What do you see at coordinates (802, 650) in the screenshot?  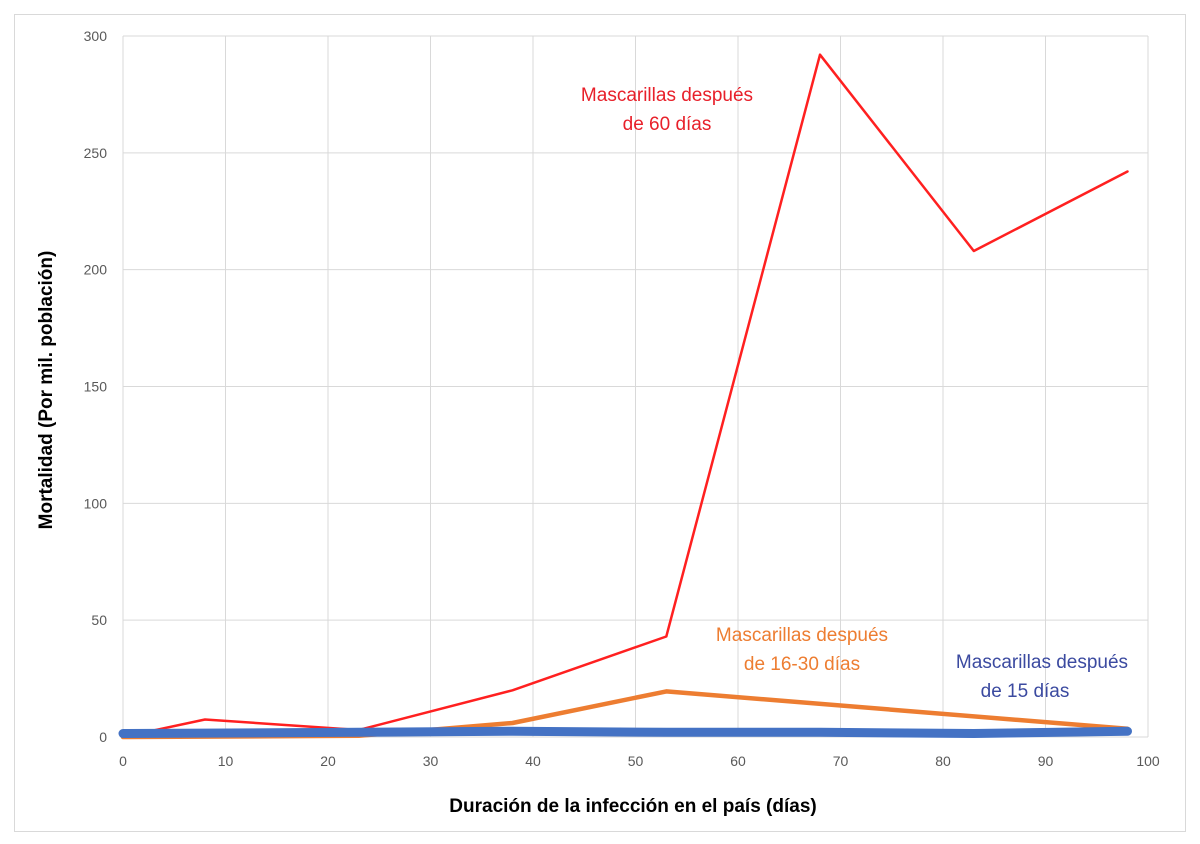 I see `series-annotation-2: Mascarillas después de 16-30 días` at bounding box center [802, 650].